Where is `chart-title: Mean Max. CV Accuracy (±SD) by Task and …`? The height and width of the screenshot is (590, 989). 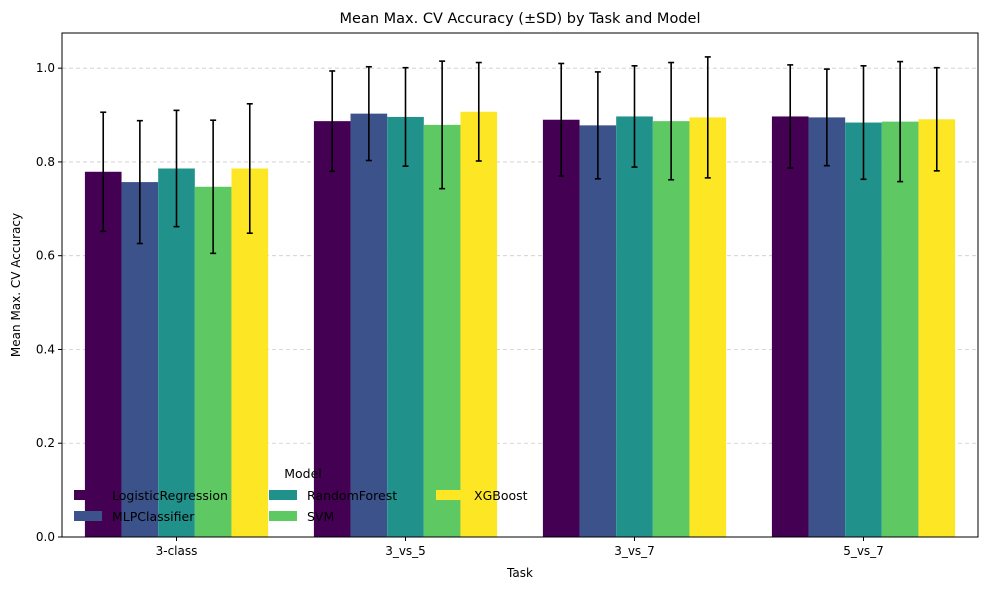 chart-title: Mean Max. CV Accuracy (±SD) by Task and … is located at coordinates (520, 19).